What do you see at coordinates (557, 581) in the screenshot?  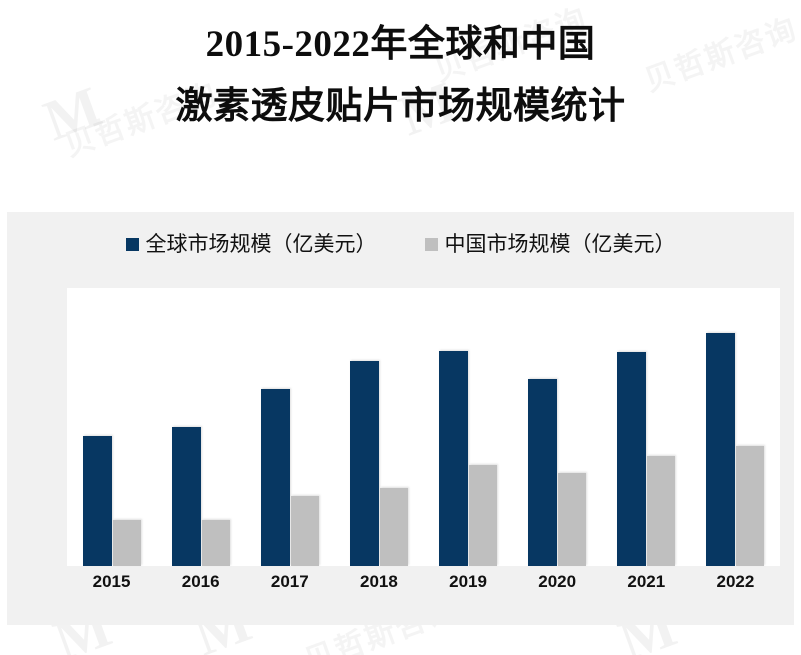 I see `x-tick-2020: 2020` at bounding box center [557, 581].